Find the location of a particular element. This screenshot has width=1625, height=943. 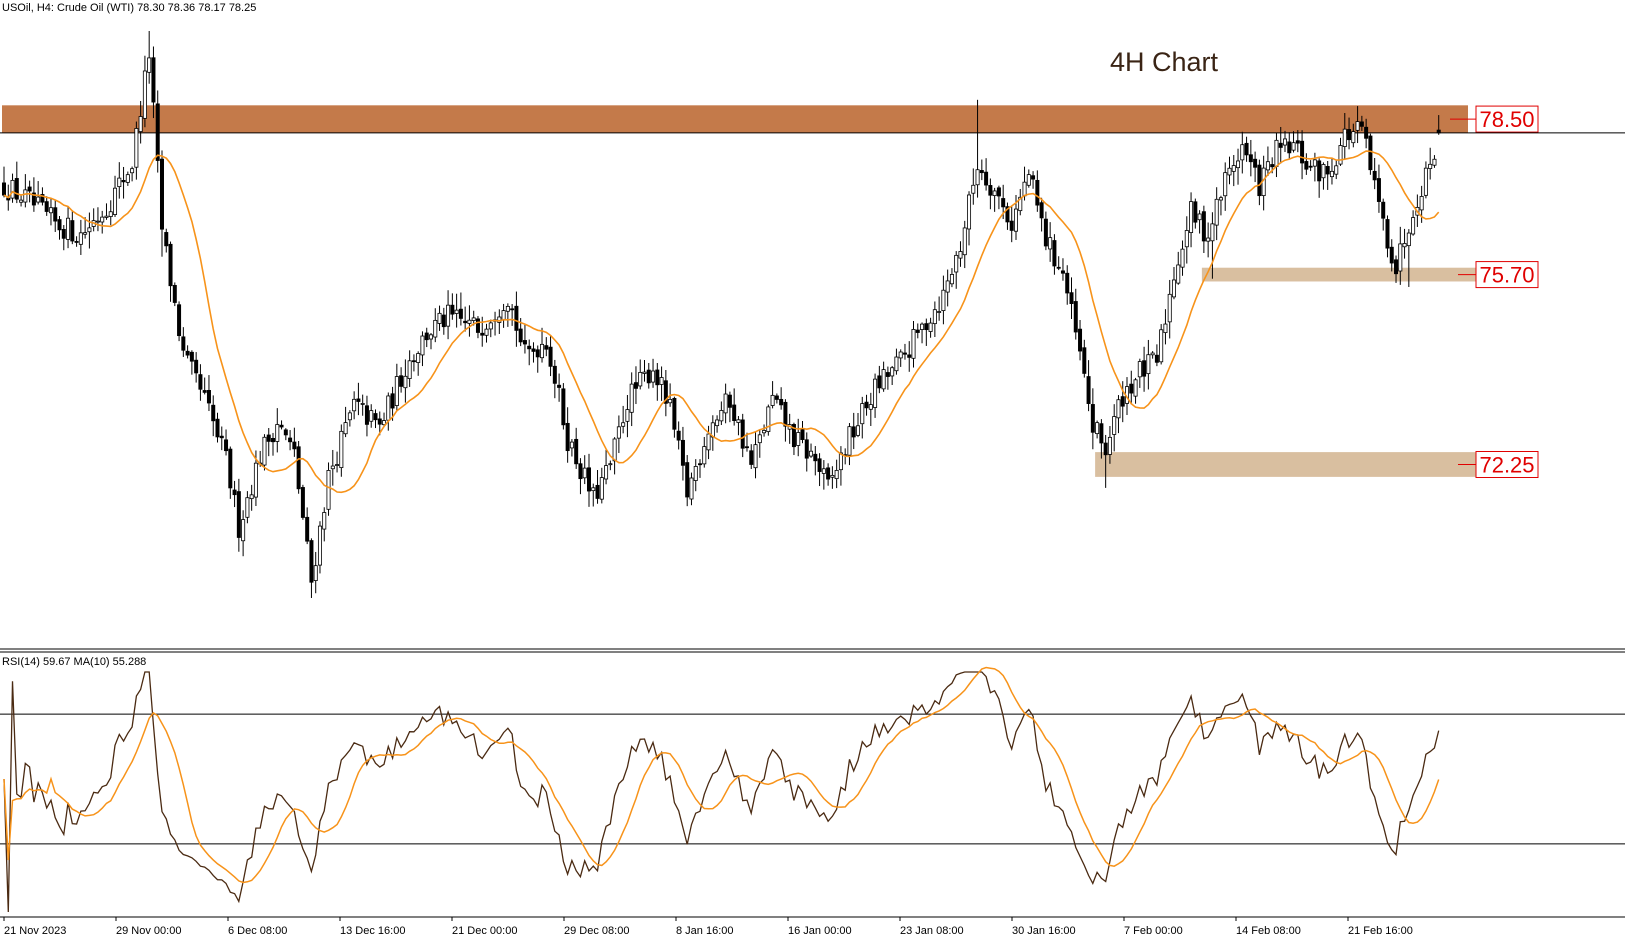

zone-label-box is located at coordinates (1507, 119).